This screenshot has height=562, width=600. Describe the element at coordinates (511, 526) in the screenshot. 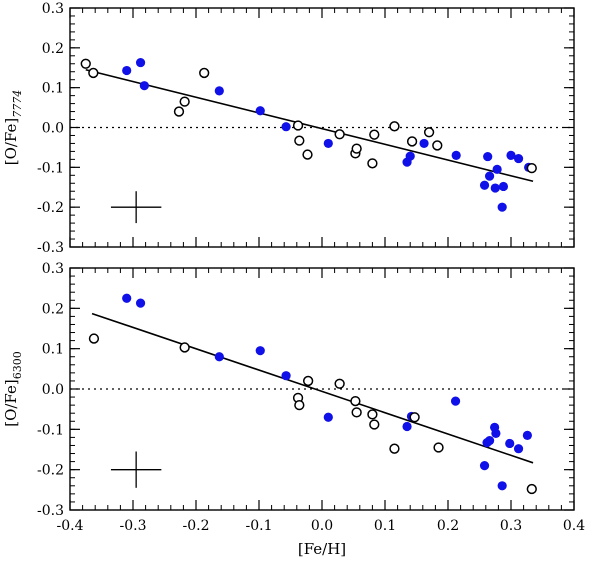

I see `x-tick-label: 0.3` at that location.